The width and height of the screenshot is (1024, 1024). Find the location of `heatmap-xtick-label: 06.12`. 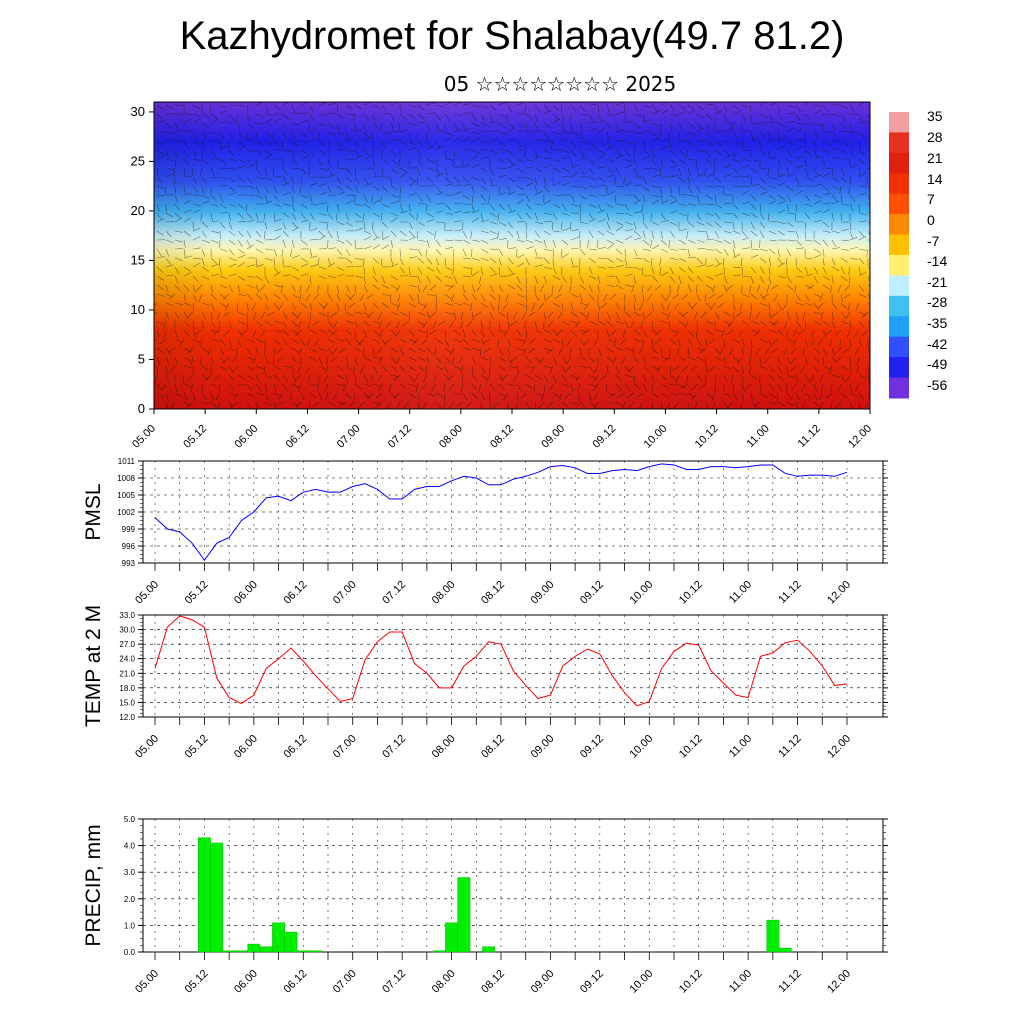

heatmap-xtick-label: 06.12 is located at coordinates (298, 437).